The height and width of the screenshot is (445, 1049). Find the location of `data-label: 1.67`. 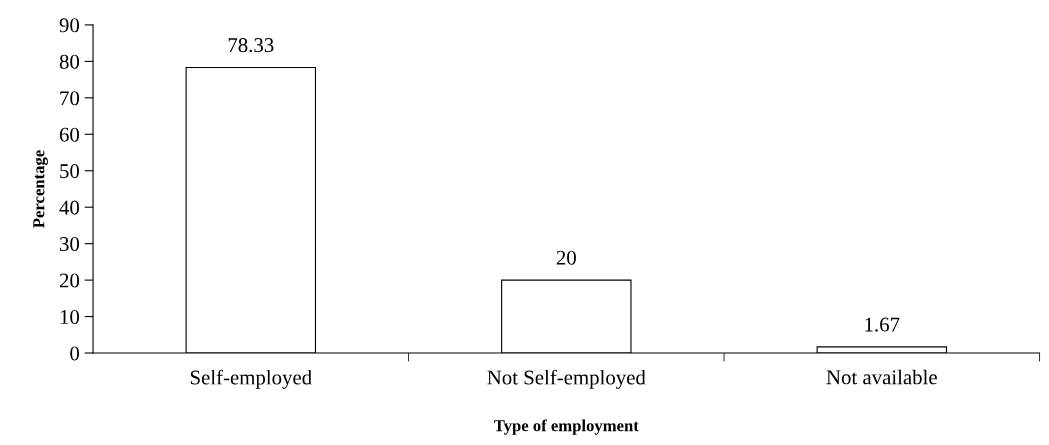

data-label: 1.67 is located at coordinates (882, 324).